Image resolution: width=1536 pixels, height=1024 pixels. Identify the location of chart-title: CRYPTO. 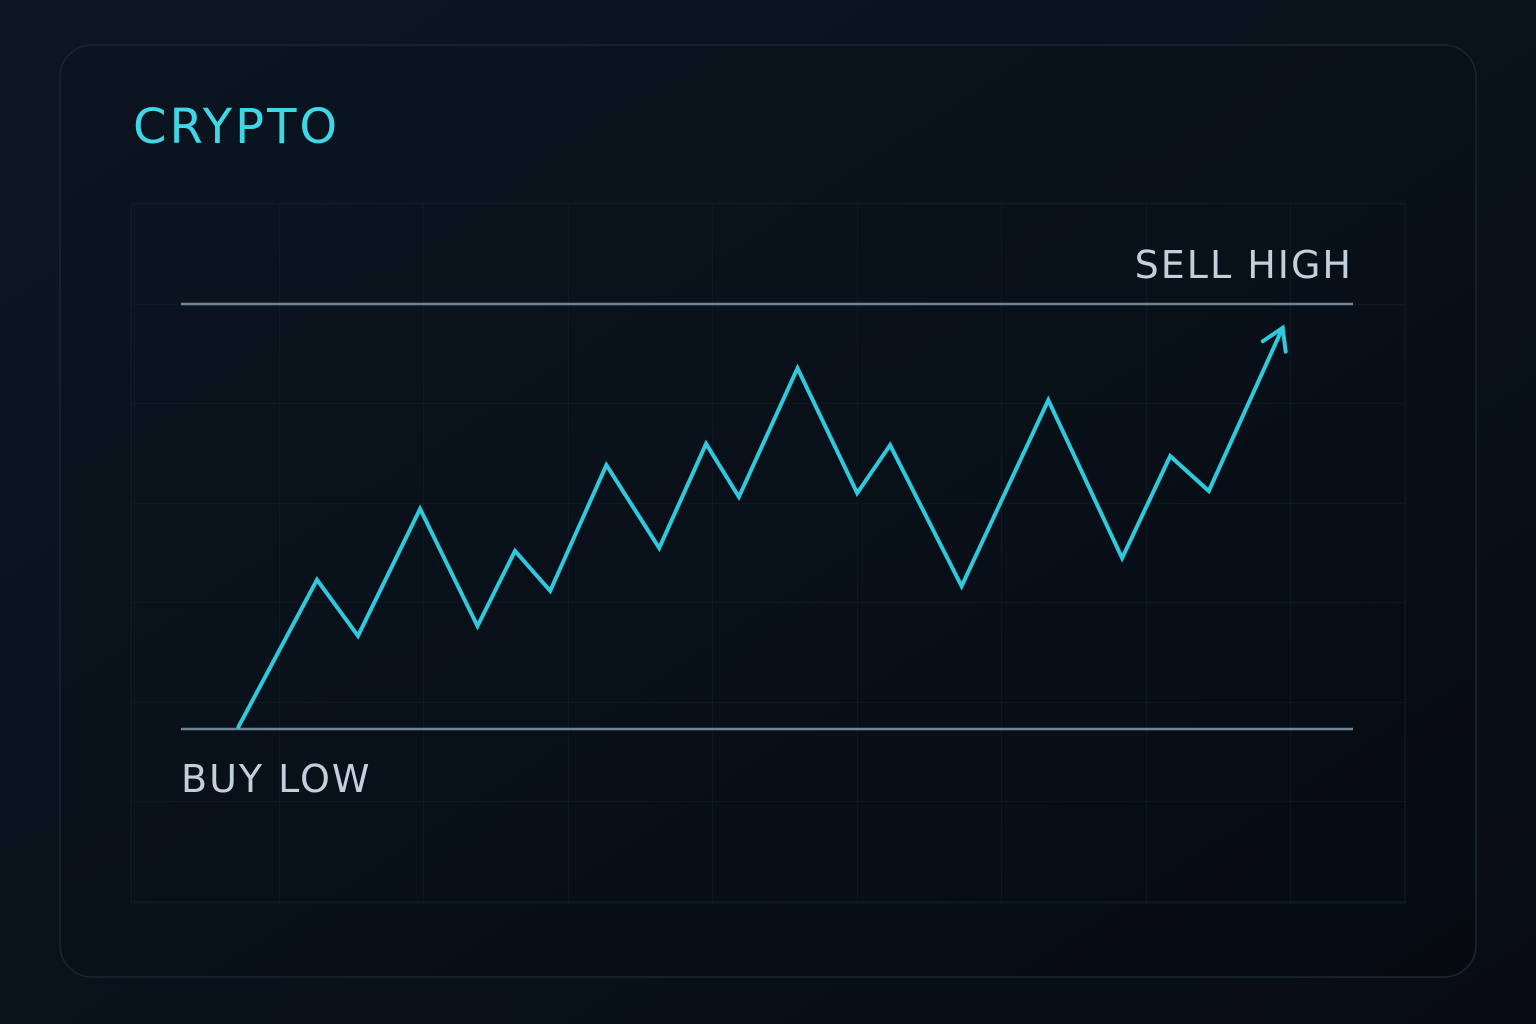
(236, 127).